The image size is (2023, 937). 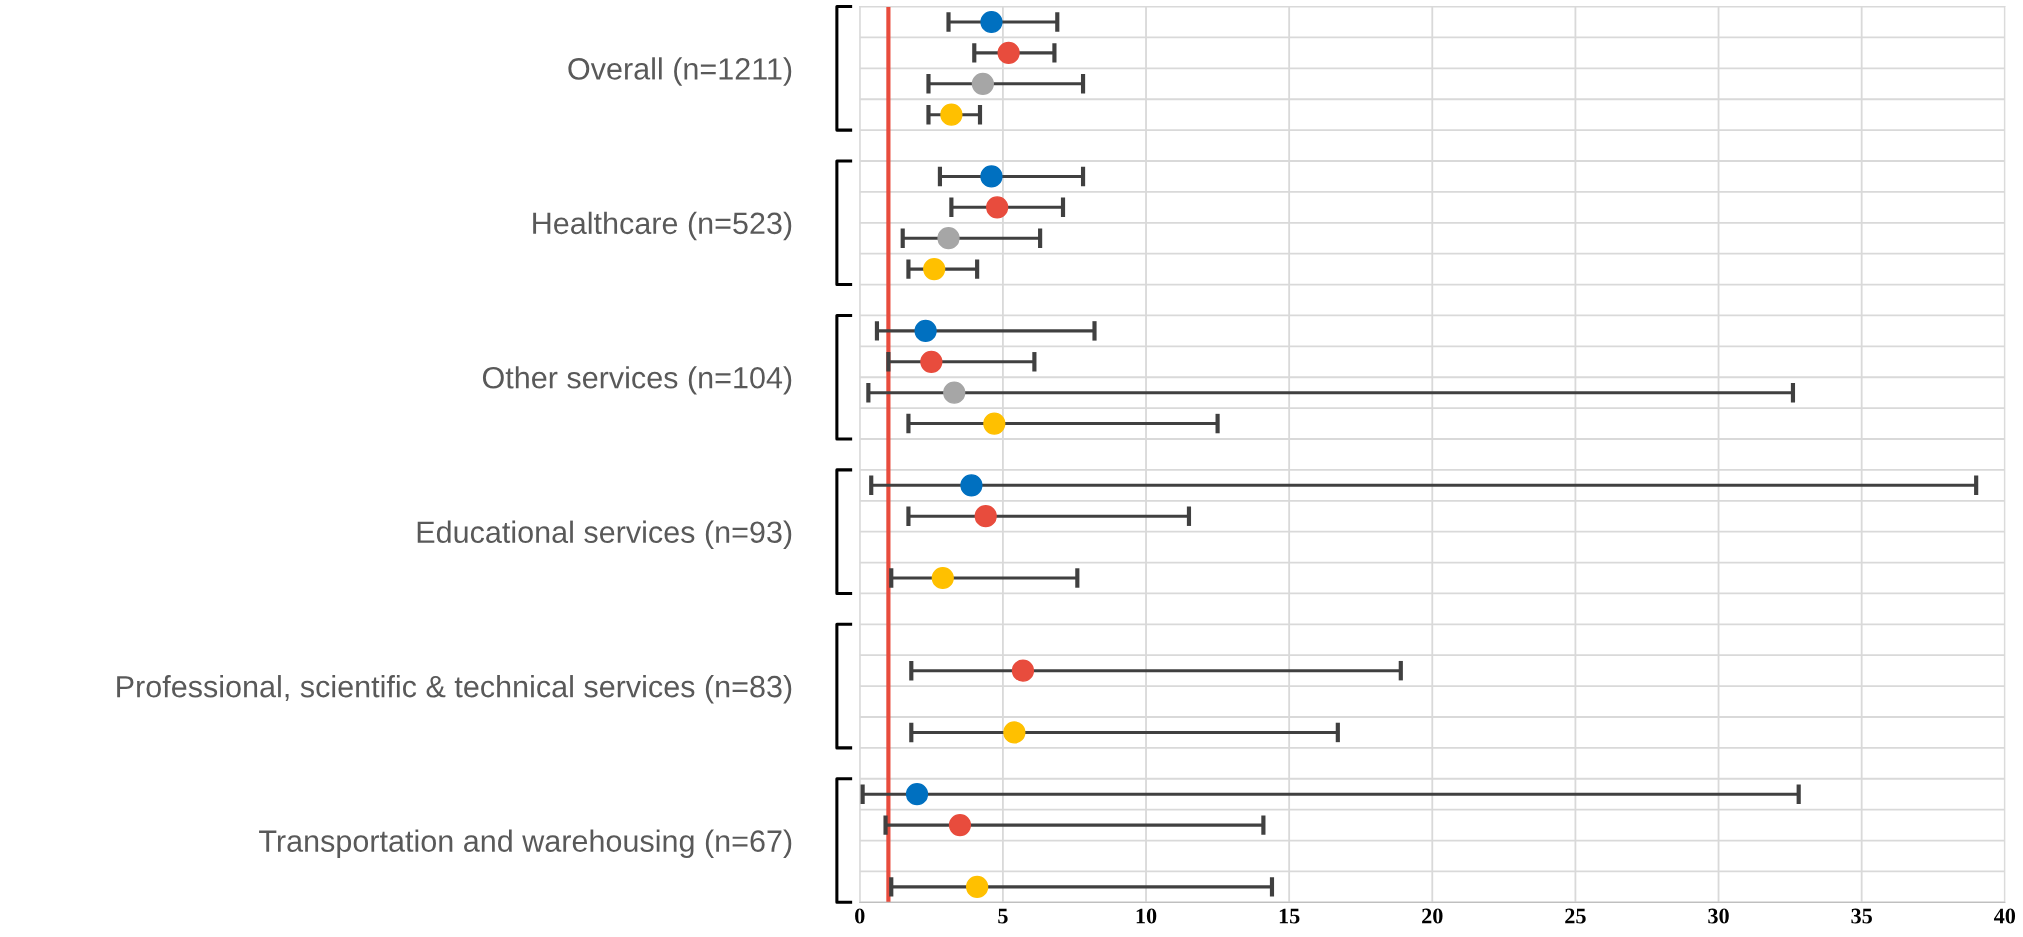 What do you see at coordinates (860, 916) in the screenshot?
I see `x-tick-label: 0` at bounding box center [860, 916].